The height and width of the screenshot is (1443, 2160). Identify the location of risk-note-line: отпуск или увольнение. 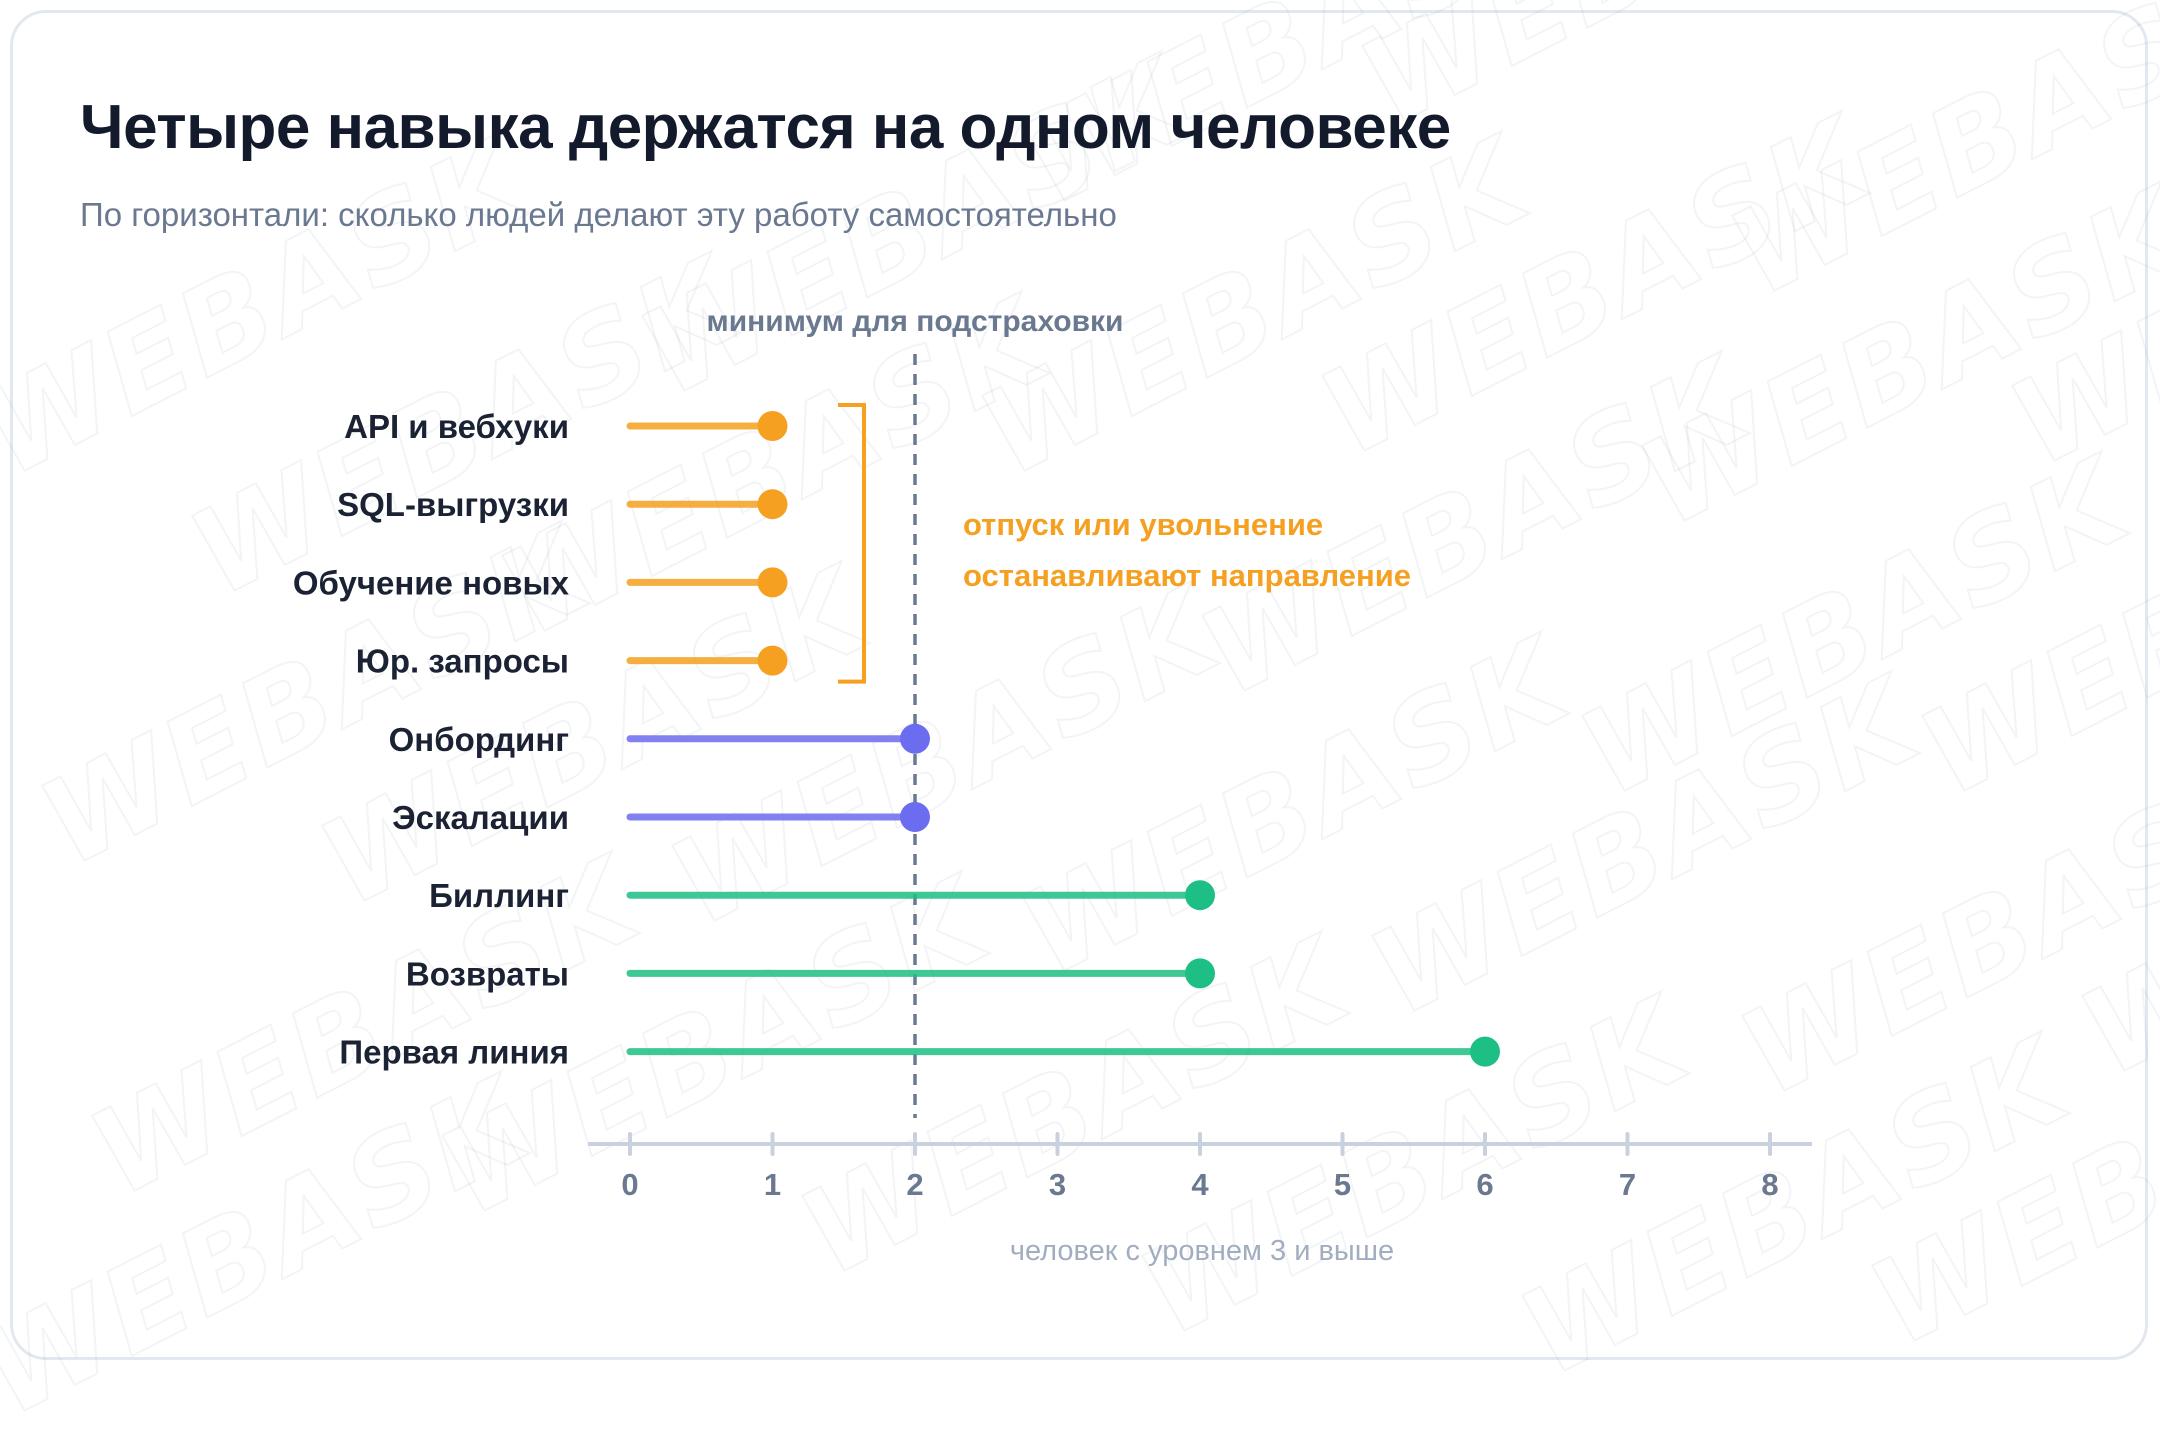
(1143, 524).